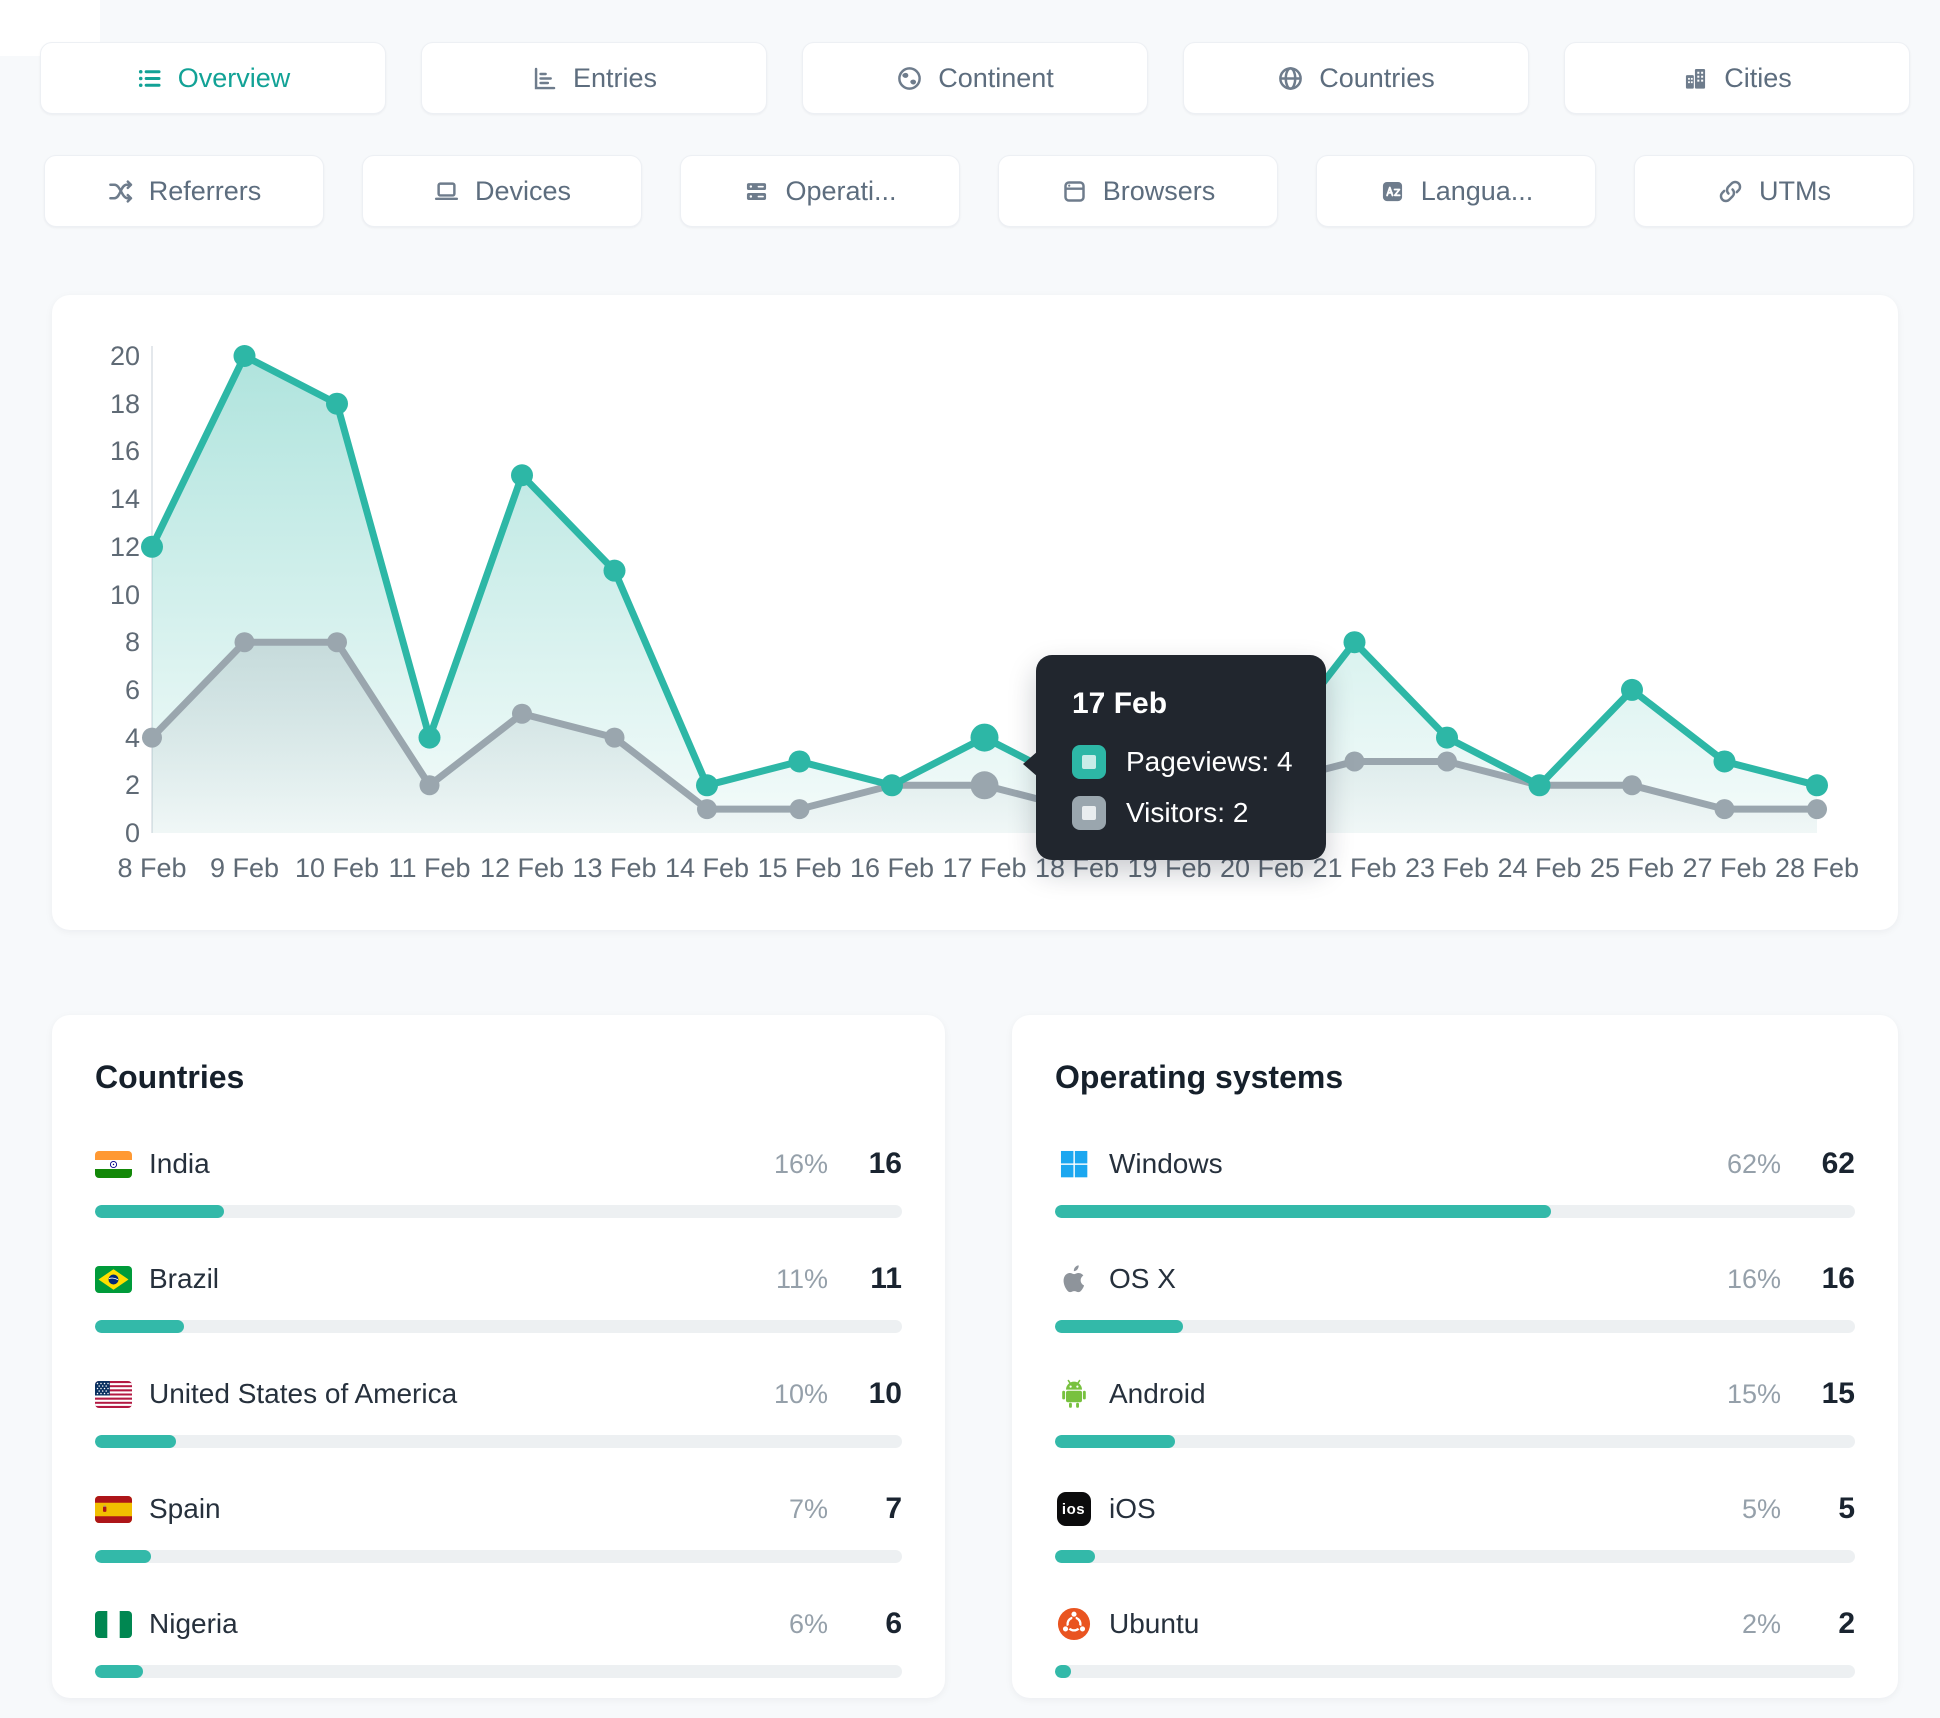 Image resolution: width=1940 pixels, height=1718 pixels. I want to click on country-percent: 16%, so click(800, 1163).